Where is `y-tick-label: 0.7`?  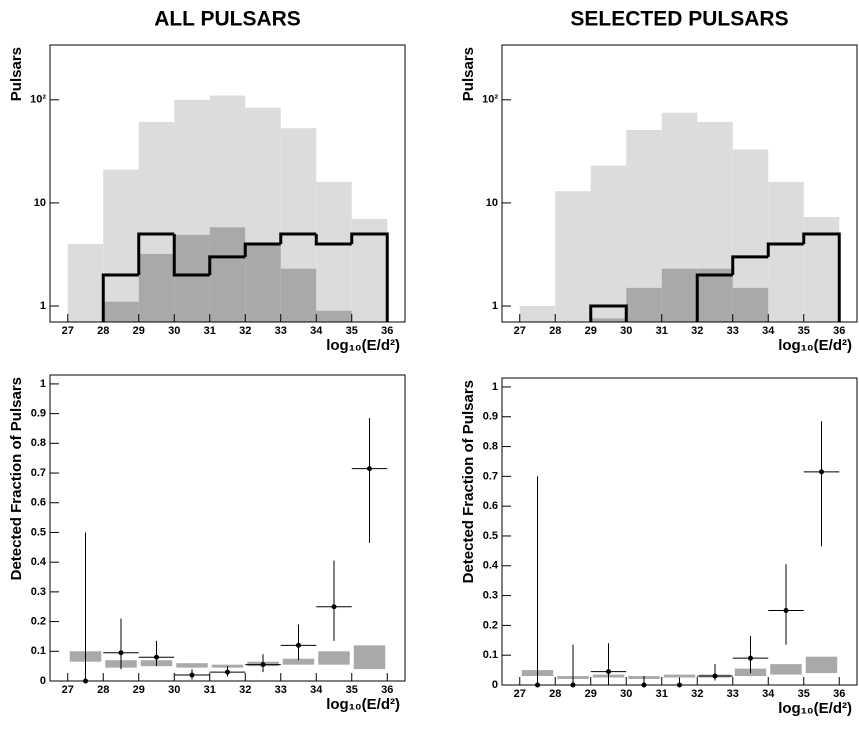 y-tick-label: 0.7 is located at coordinates (38, 473).